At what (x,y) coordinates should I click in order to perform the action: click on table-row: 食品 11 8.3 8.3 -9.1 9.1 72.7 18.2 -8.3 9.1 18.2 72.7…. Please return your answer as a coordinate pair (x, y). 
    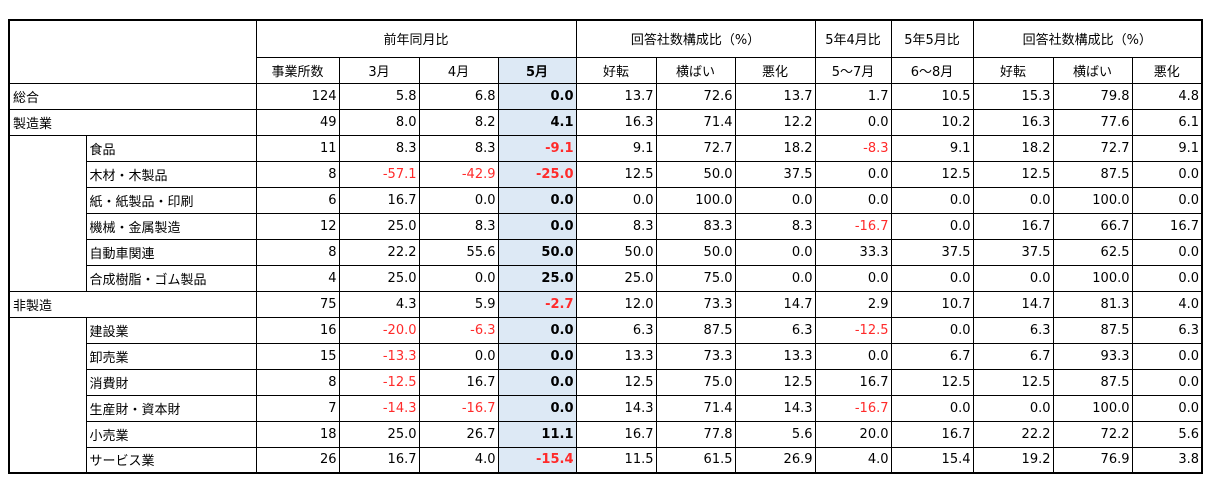
    Looking at the image, I should click on (605, 148).